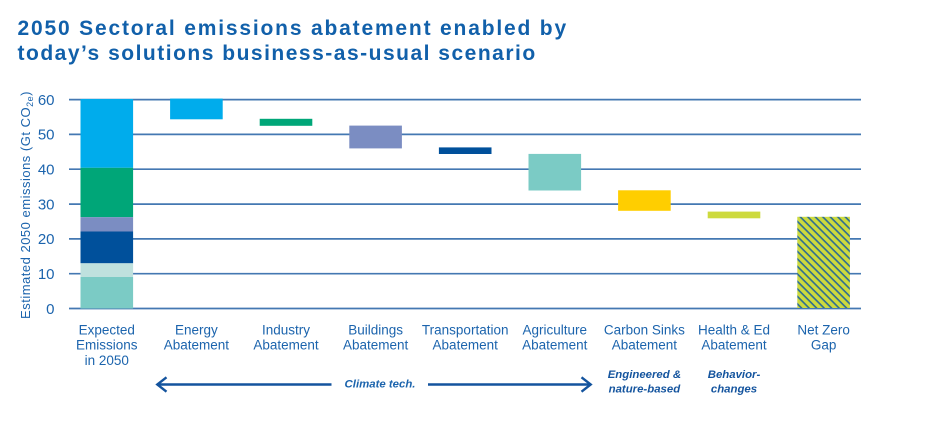  What do you see at coordinates (555, 329) in the screenshot?
I see `svg-text: Agriculture` at bounding box center [555, 329].